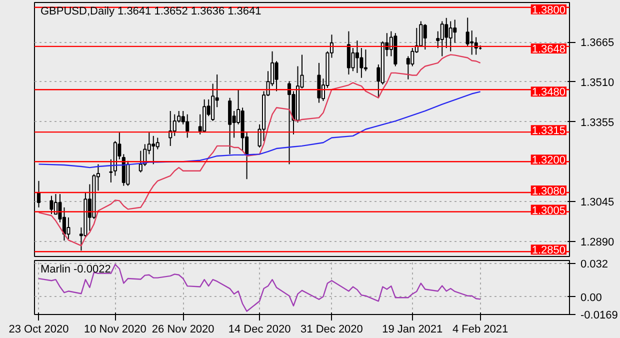 The width and height of the screenshot is (620, 338). What do you see at coordinates (549, 49) in the screenshot?
I see `ref-line-label: 1.3648` at bounding box center [549, 49].